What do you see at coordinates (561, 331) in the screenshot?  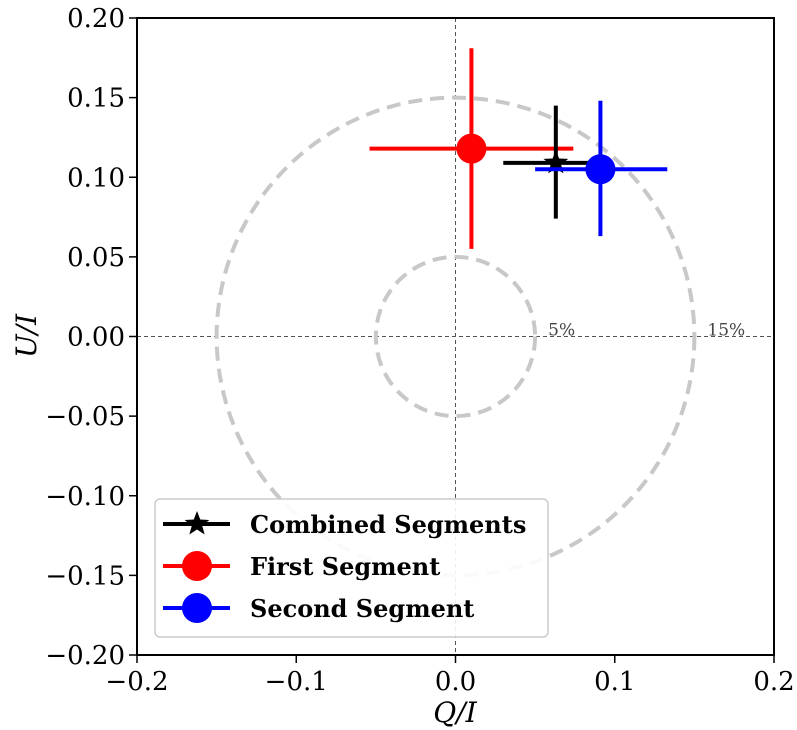 I see `ring-label: 5%` at bounding box center [561, 331].